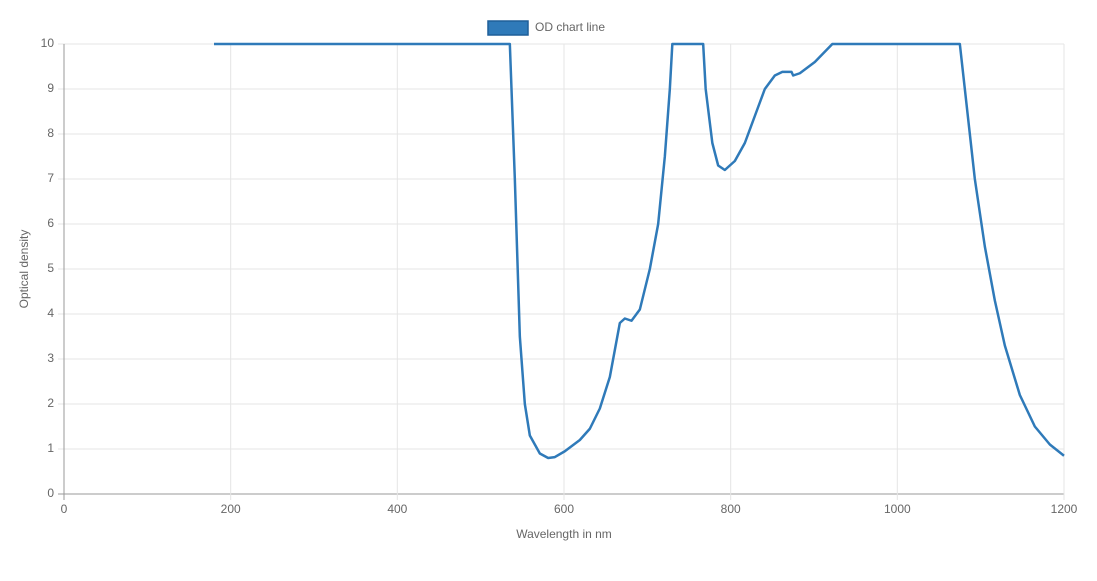 The image size is (1097, 581). I want to click on x-tick-label: 0, so click(64, 509).